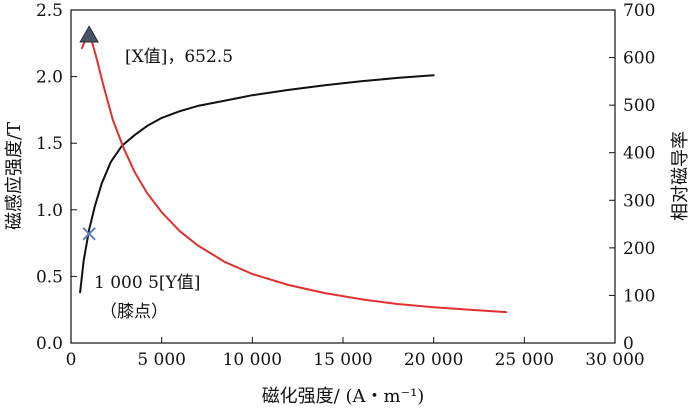 The height and width of the screenshot is (411, 700). What do you see at coordinates (433, 360) in the screenshot?
I see `x-tick-label: 20 000` at bounding box center [433, 360].